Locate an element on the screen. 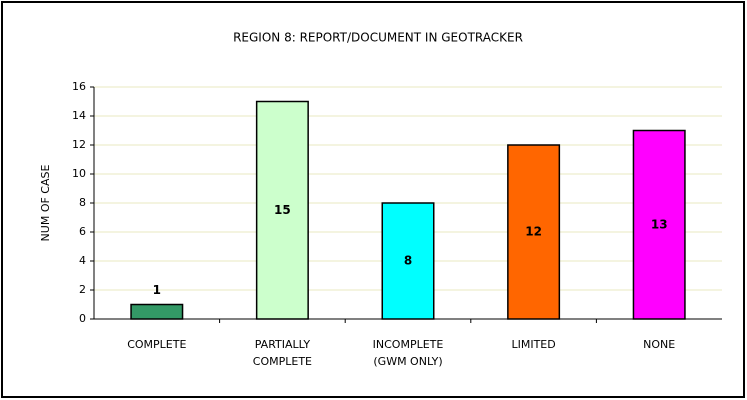 Image resolution: width=747 pixels, height=400 pixels. y-tick-label: 0 is located at coordinates (82, 318).